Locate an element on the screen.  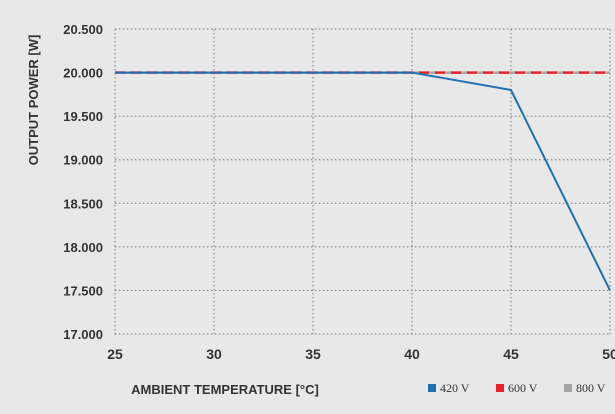
y-tick-label: 20.500 is located at coordinates (83, 29).